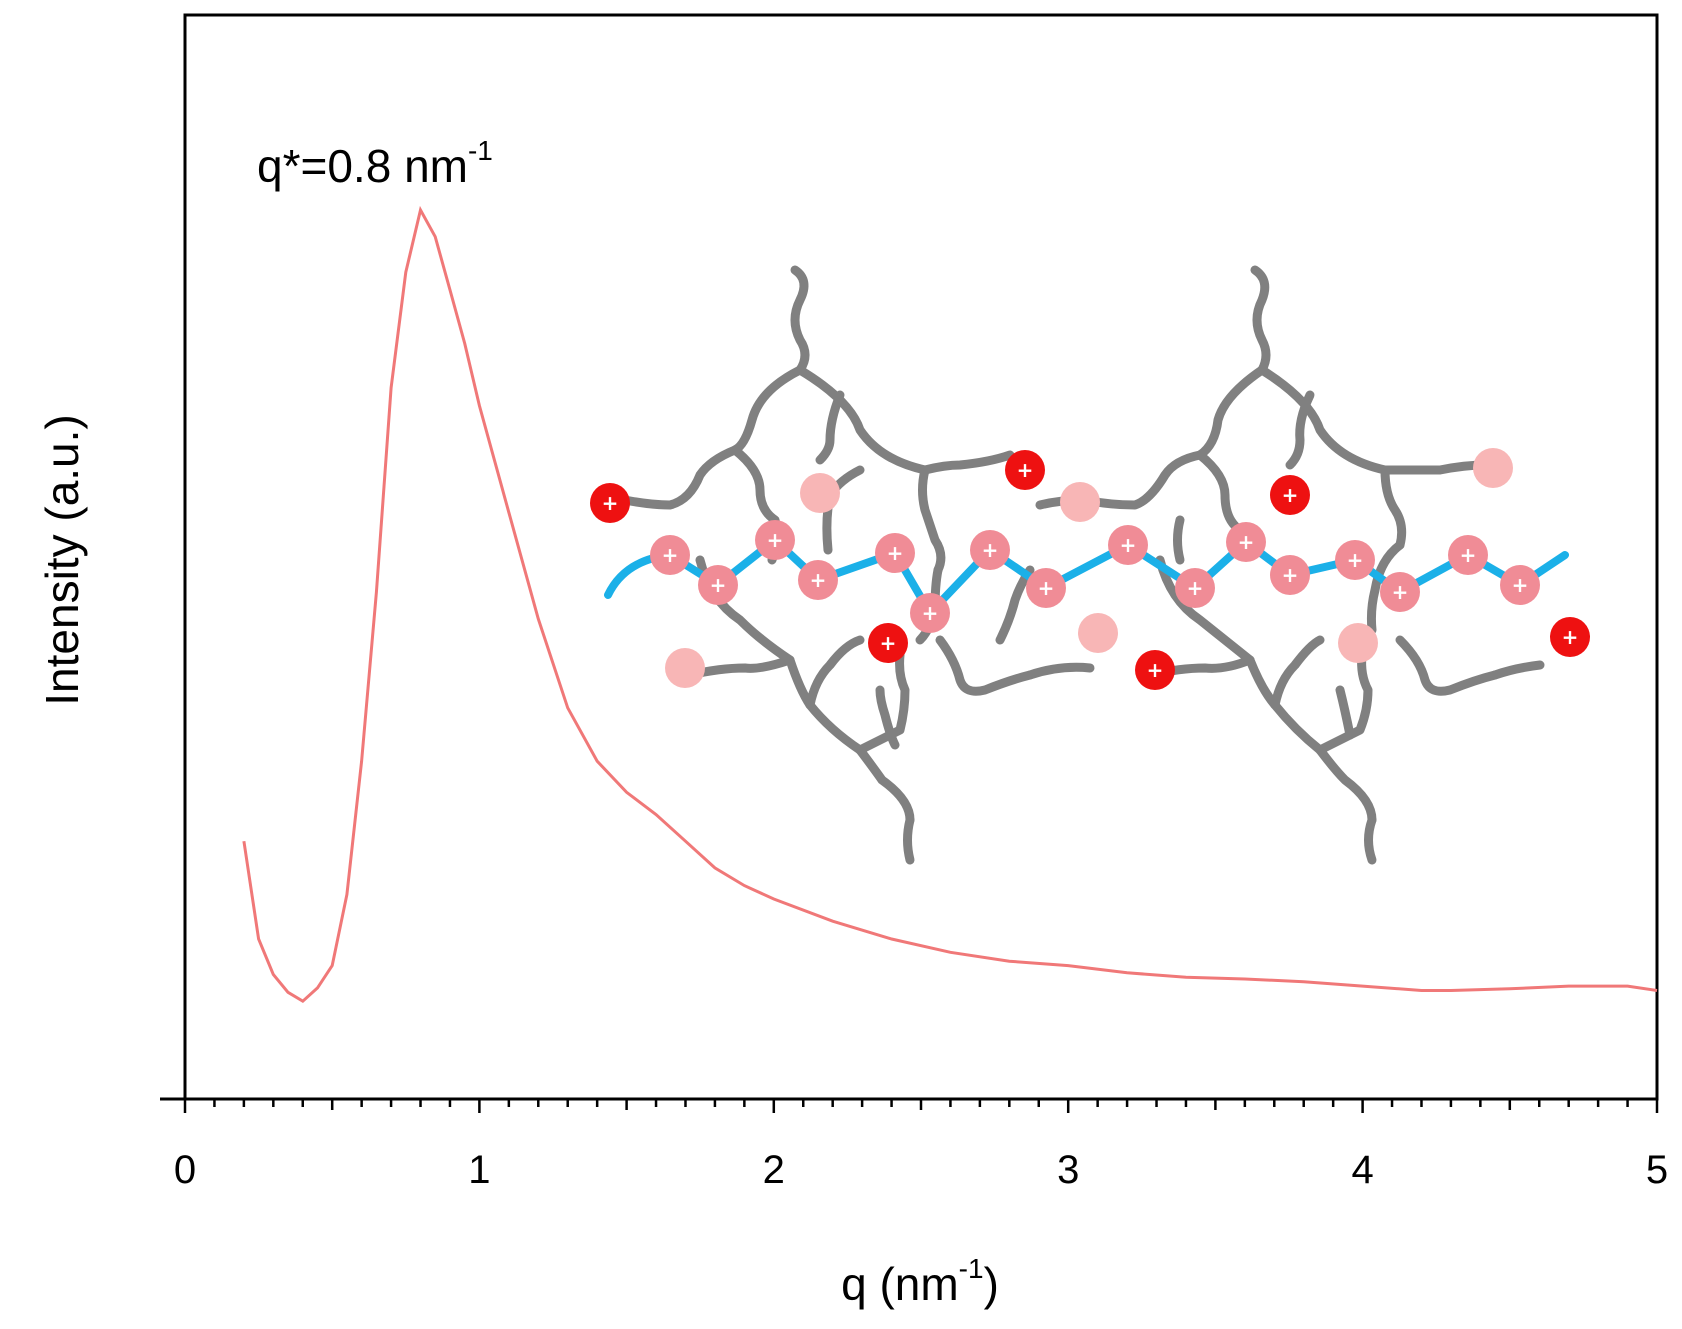  Describe the element at coordinates (1362, 1170) in the screenshot. I see `x-tick-label: 4` at that location.